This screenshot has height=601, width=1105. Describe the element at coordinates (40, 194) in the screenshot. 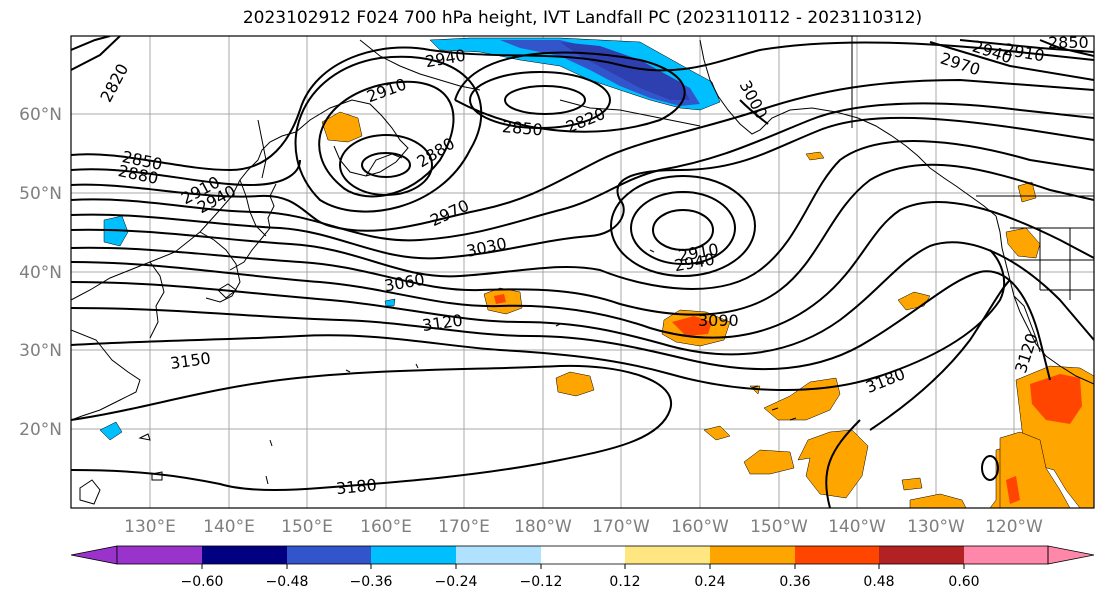

I see `lat-label: 50°N` at that location.